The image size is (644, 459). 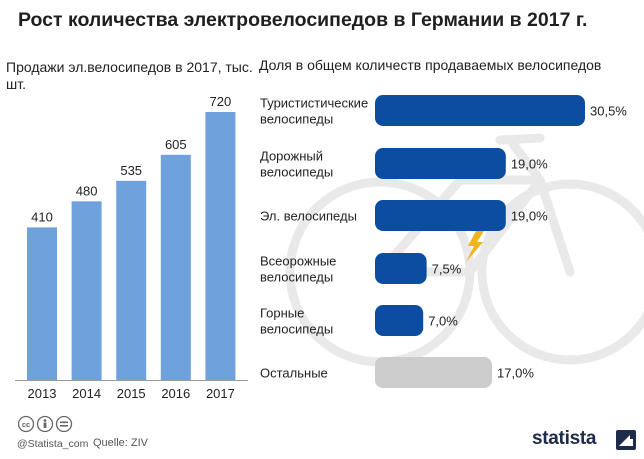 I want to click on x-tick-label: 2017, so click(x=220, y=393).